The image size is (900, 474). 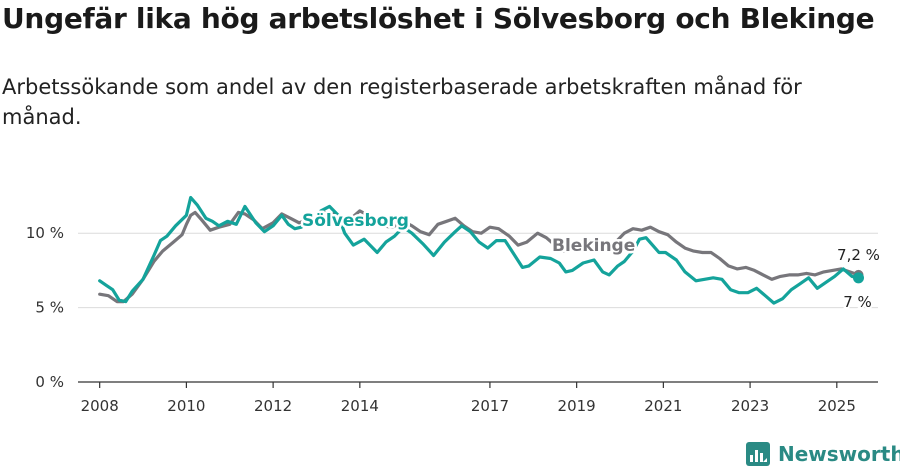 What do you see at coordinates (490, 406) in the screenshot?
I see `x-tick-label: 2017` at bounding box center [490, 406].